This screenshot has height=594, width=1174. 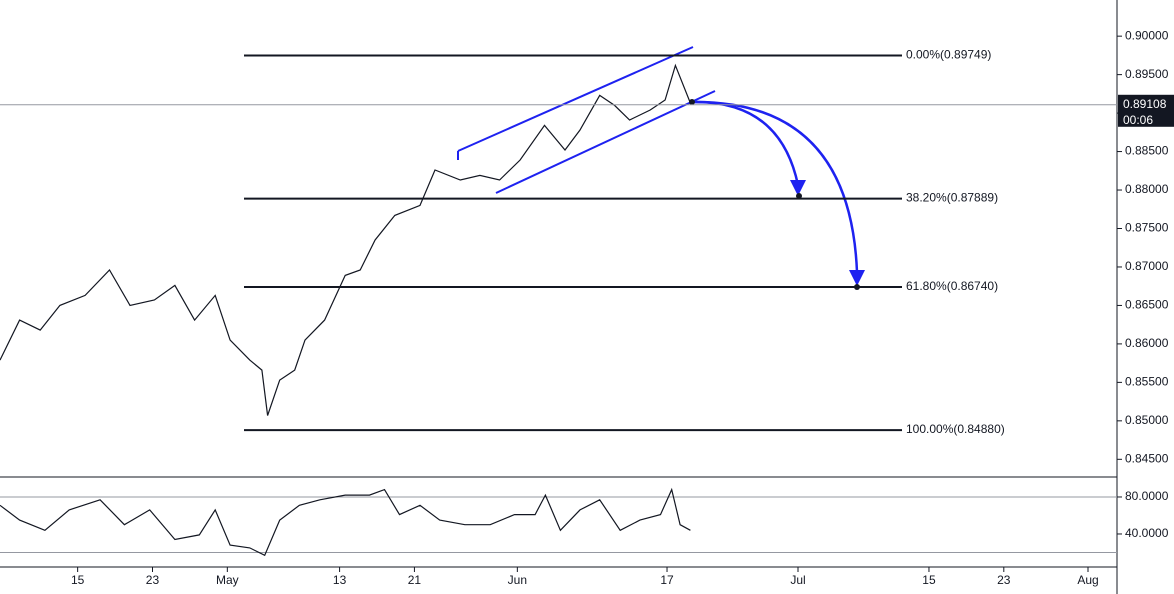 I want to click on y-tick-label: 0.87500, so click(x=1147, y=228).